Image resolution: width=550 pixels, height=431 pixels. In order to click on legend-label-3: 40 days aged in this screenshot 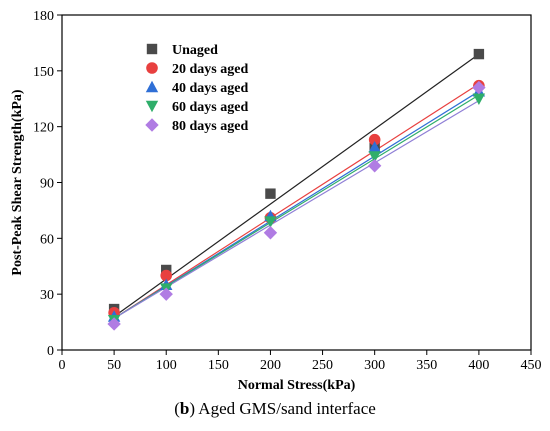, I will do `click(210, 88)`.